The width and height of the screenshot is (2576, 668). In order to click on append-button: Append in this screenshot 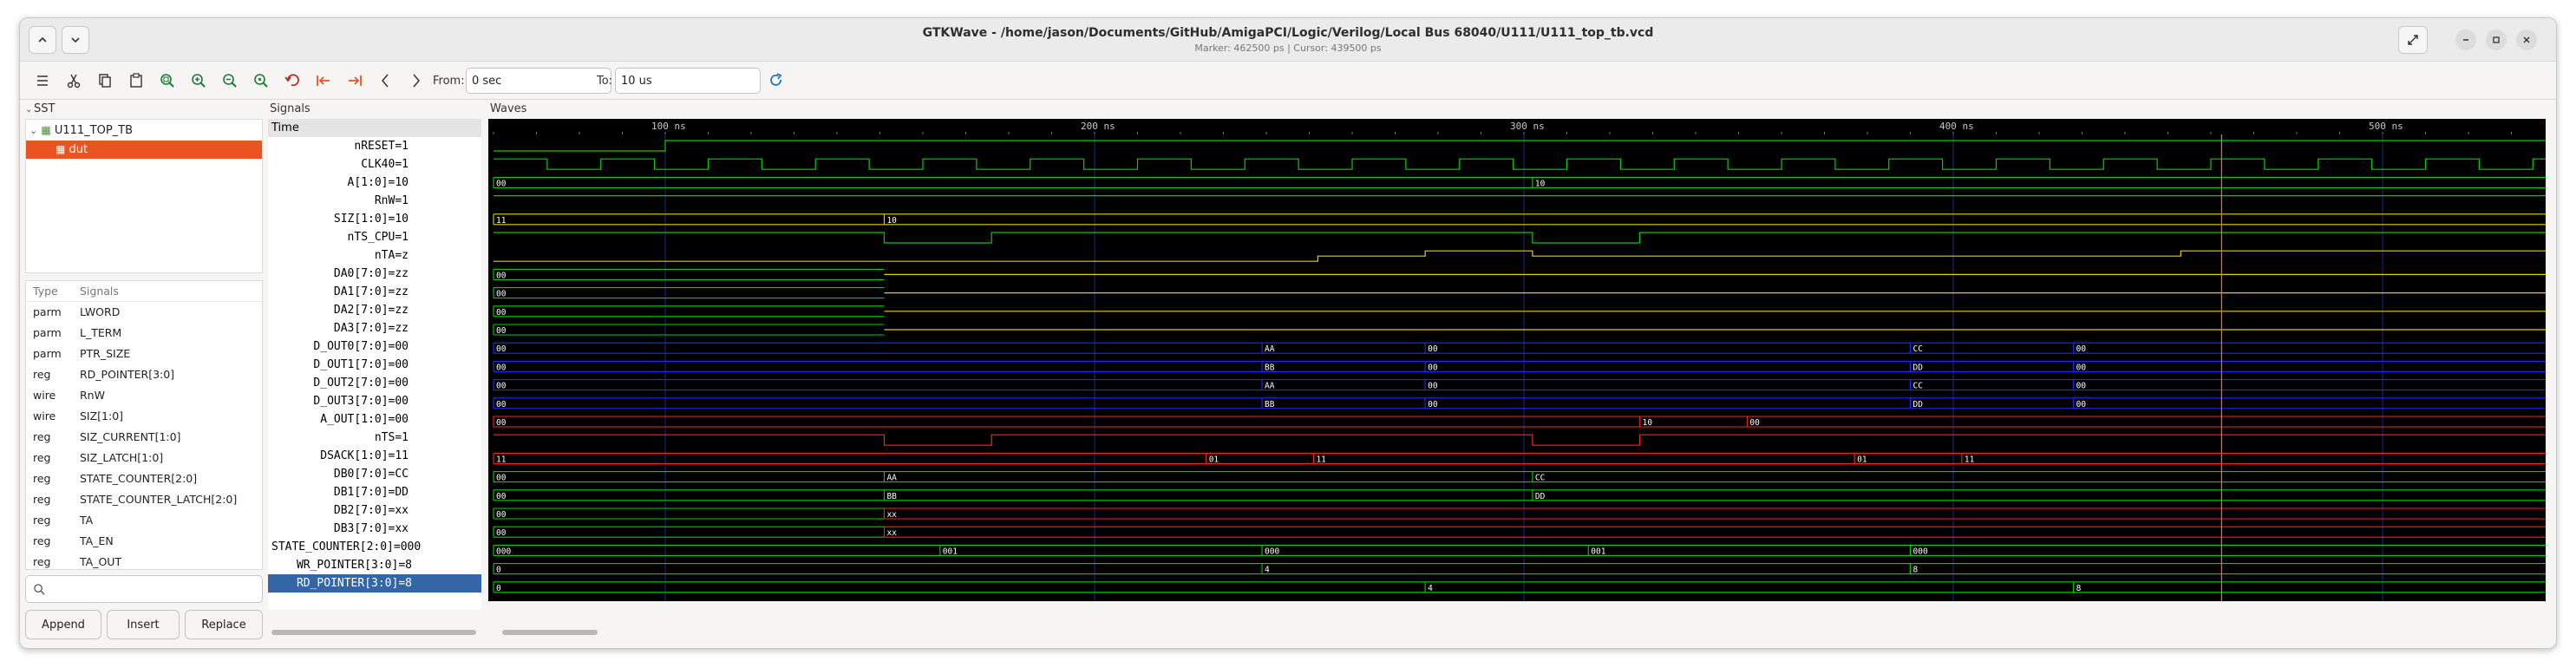, I will do `click(63, 624)`.